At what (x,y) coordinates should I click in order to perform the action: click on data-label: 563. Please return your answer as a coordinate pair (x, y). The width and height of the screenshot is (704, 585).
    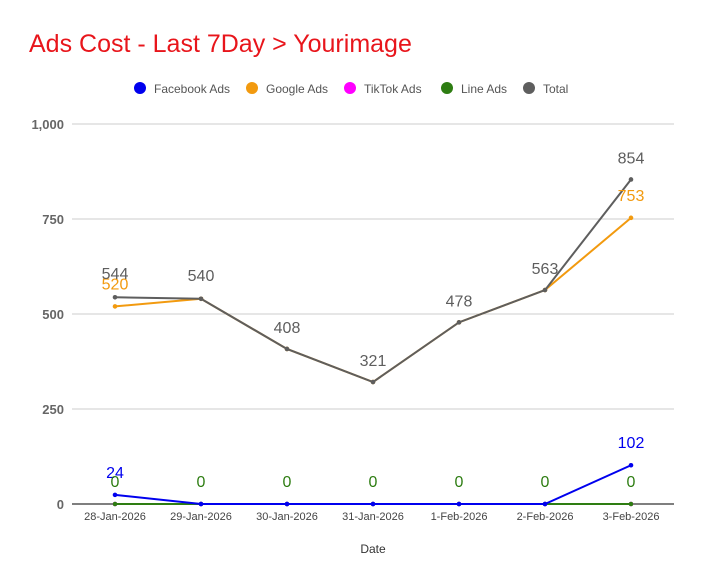
    Looking at the image, I should click on (545, 269).